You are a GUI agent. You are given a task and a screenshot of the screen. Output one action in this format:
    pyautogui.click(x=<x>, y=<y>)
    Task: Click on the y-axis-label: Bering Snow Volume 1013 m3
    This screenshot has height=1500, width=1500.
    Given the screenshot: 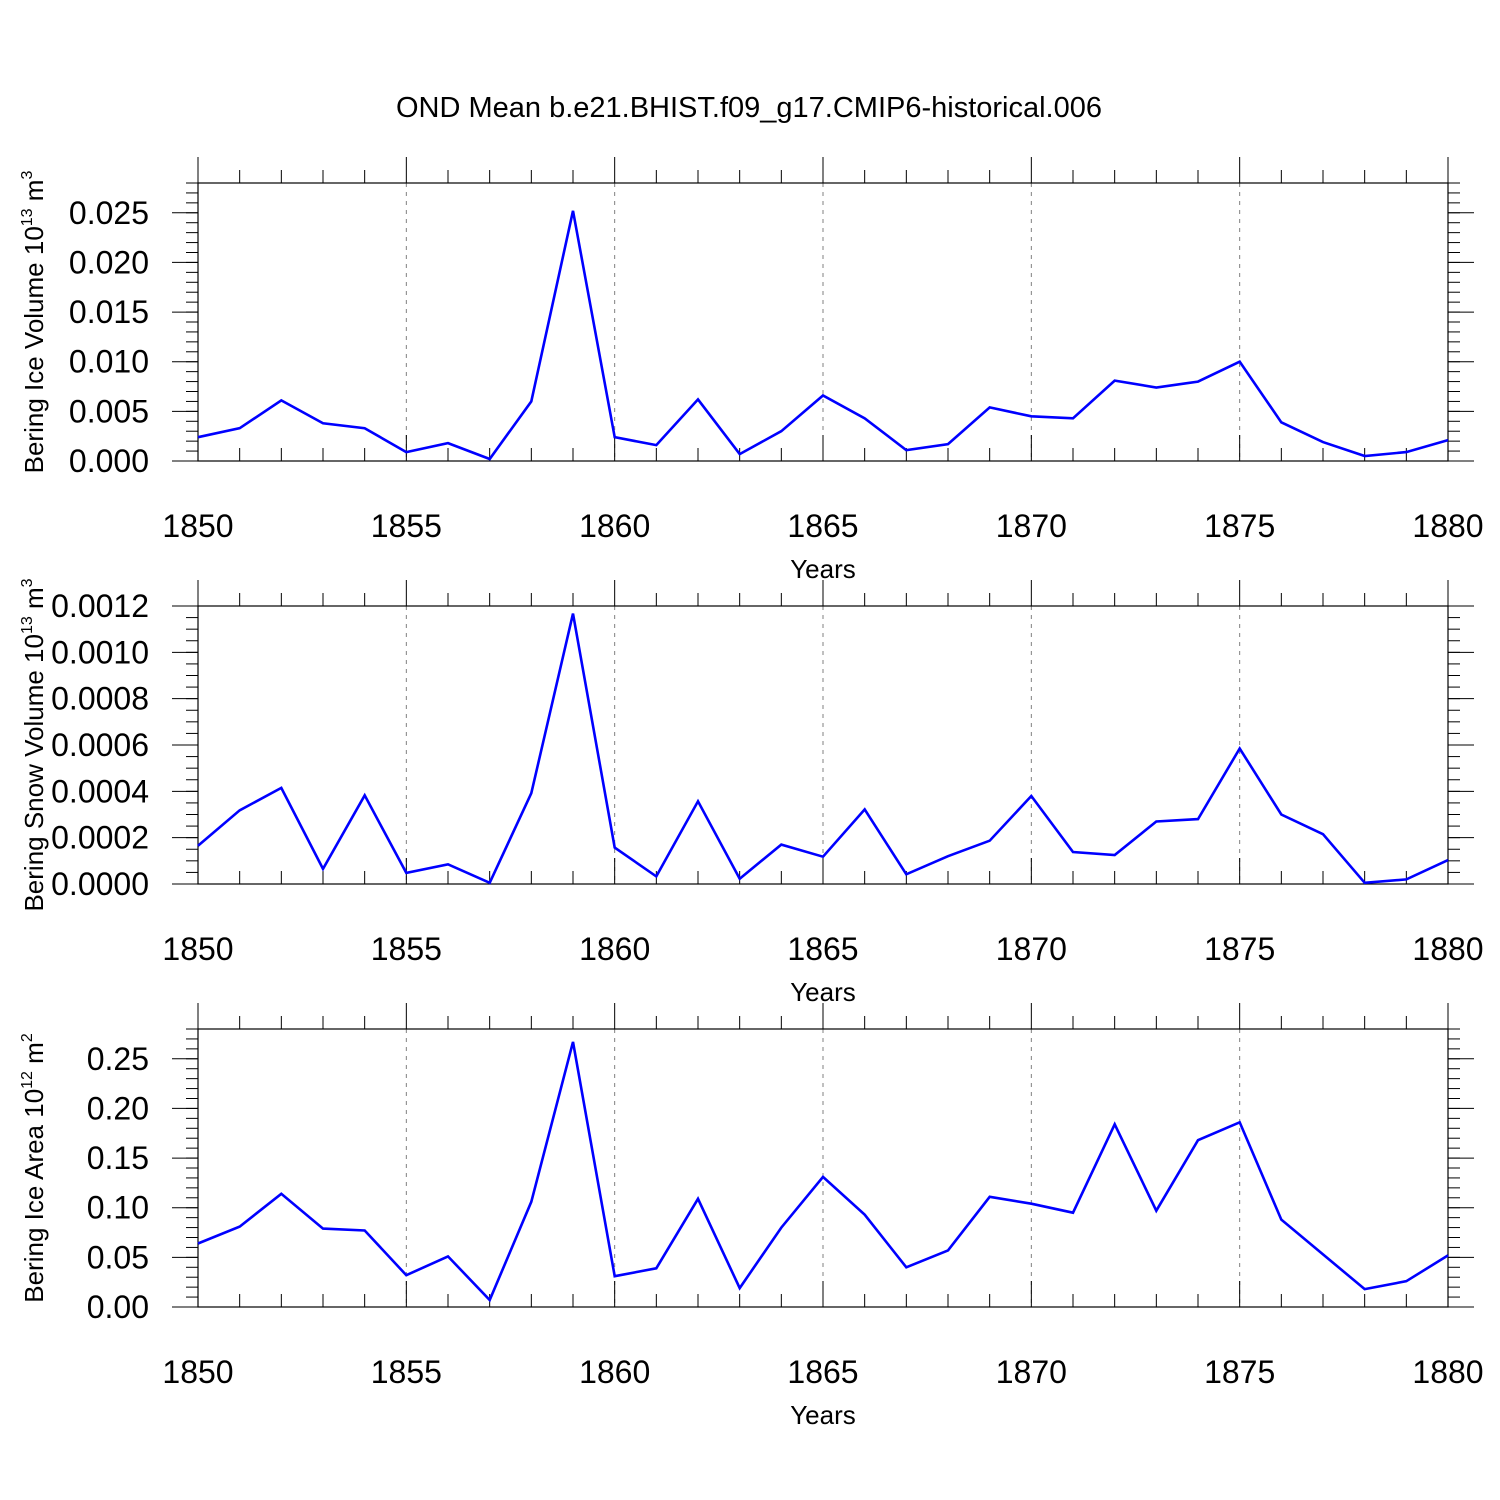 What is the action you would take?
    pyautogui.click(x=34, y=744)
    